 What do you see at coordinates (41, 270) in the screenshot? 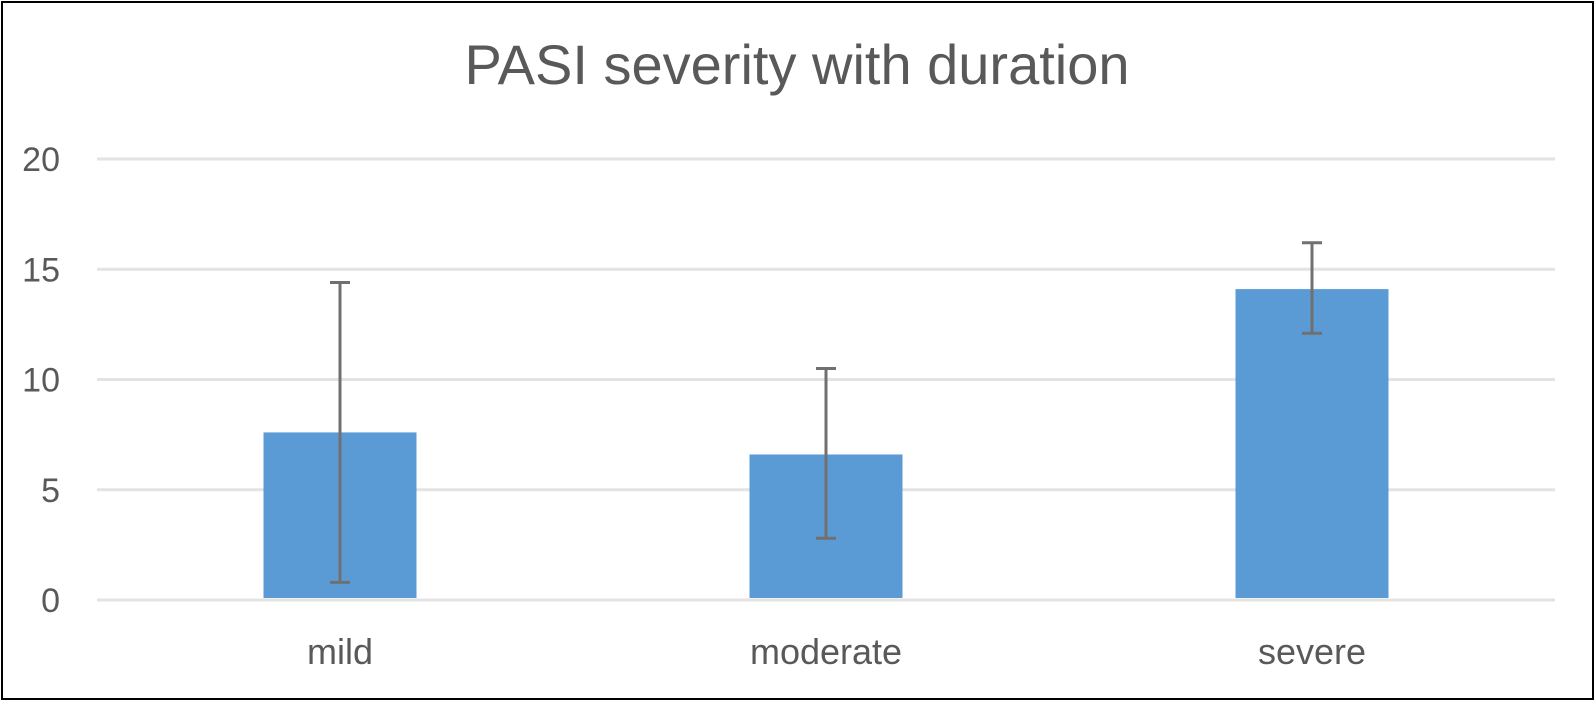
I see `y-tick-label: 15` at bounding box center [41, 270].